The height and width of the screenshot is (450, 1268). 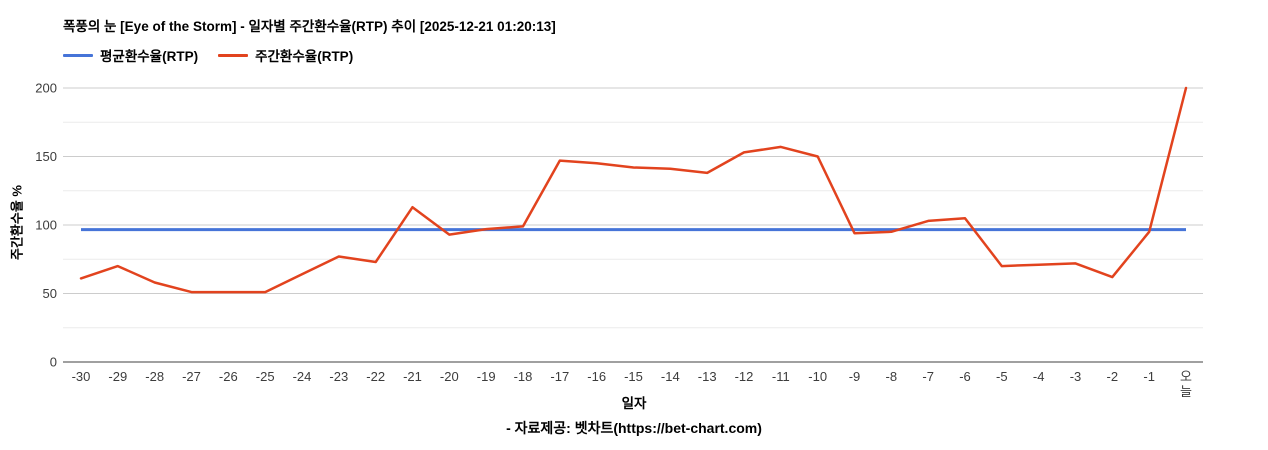 What do you see at coordinates (81, 376) in the screenshot?
I see `x-tick-label: -30` at bounding box center [81, 376].